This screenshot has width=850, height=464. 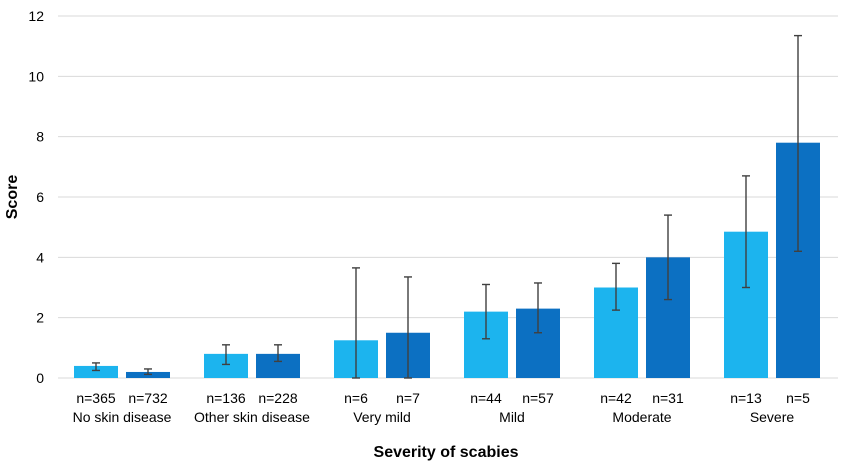 What do you see at coordinates (278, 398) in the screenshot?
I see `bar-n-label: n=228` at bounding box center [278, 398].